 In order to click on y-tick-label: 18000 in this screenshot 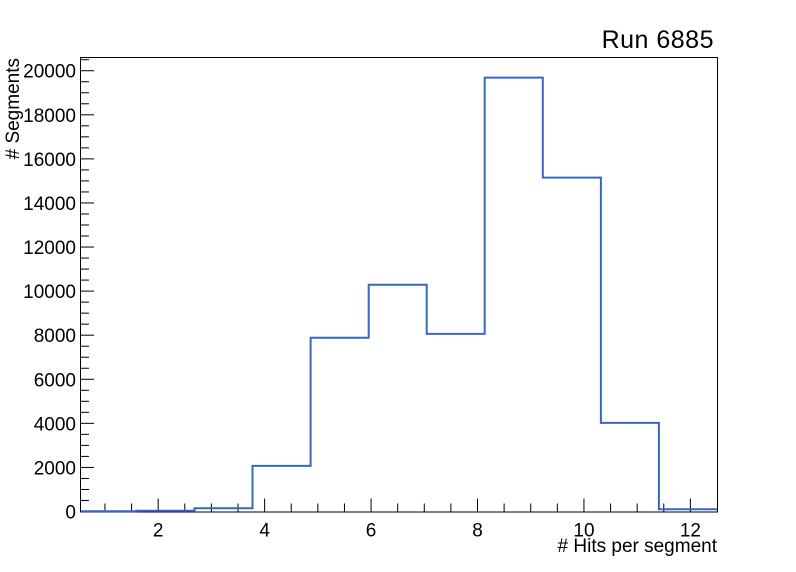, I will do `click(49, 116)`.